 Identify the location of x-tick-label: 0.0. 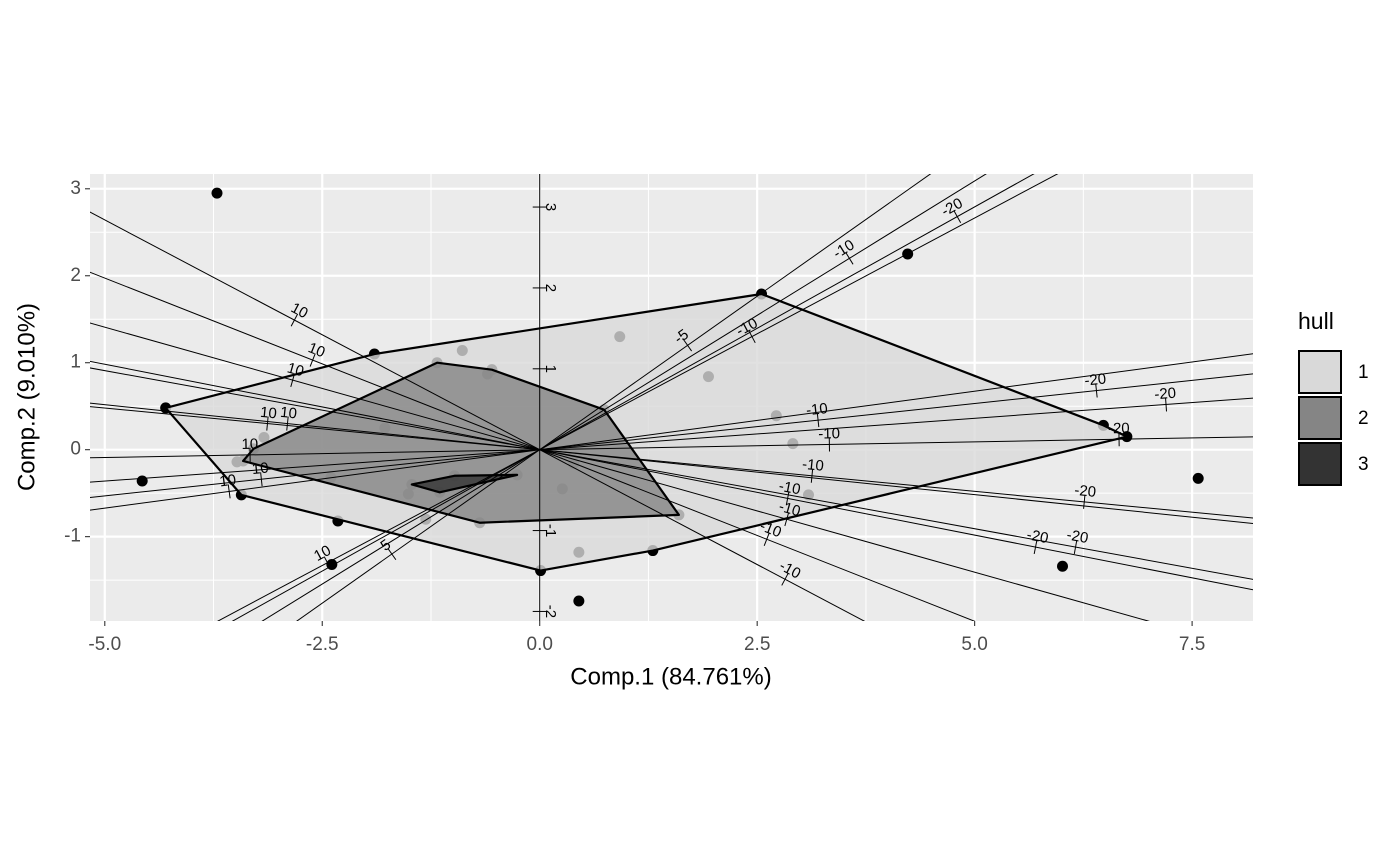
(540, 644).